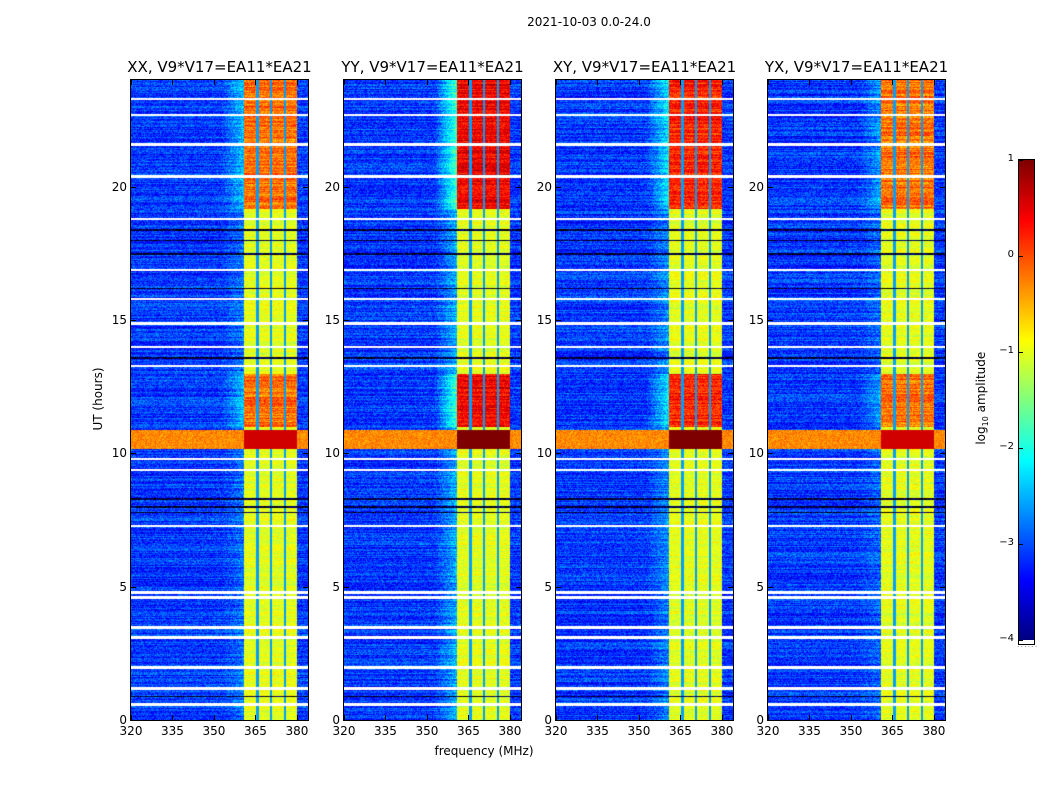 This screenshot has width=1050, height=800. What do you see at coordinates (589, 22) in the screenshot?
I see `figure-title: 2021-10-03 0.0-24.0` at bounding box center [589, 22].